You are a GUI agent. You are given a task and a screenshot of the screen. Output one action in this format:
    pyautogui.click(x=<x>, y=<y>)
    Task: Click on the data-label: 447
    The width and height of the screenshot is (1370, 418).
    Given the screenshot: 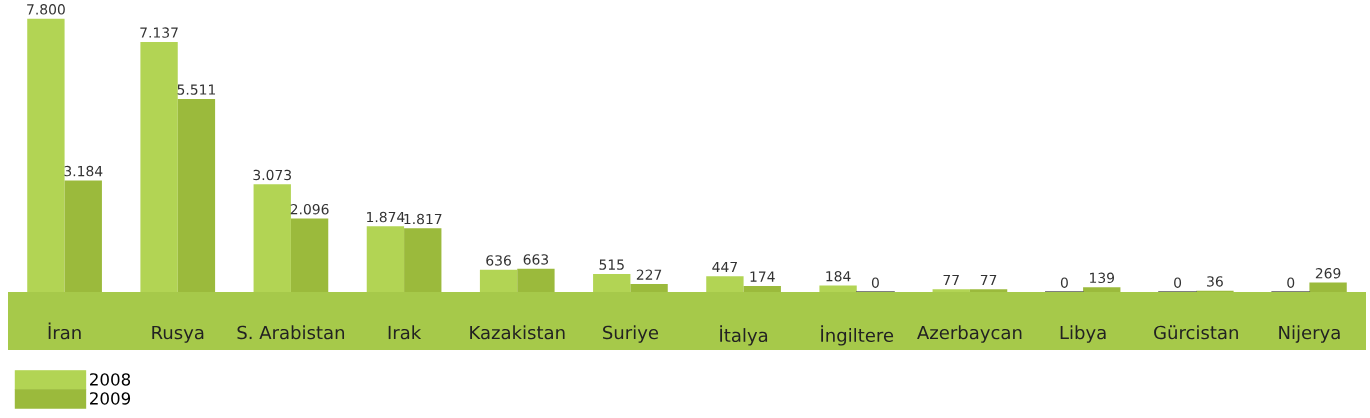 What is the action you would take?
    pyautogui.click(x=724, y=267)
    